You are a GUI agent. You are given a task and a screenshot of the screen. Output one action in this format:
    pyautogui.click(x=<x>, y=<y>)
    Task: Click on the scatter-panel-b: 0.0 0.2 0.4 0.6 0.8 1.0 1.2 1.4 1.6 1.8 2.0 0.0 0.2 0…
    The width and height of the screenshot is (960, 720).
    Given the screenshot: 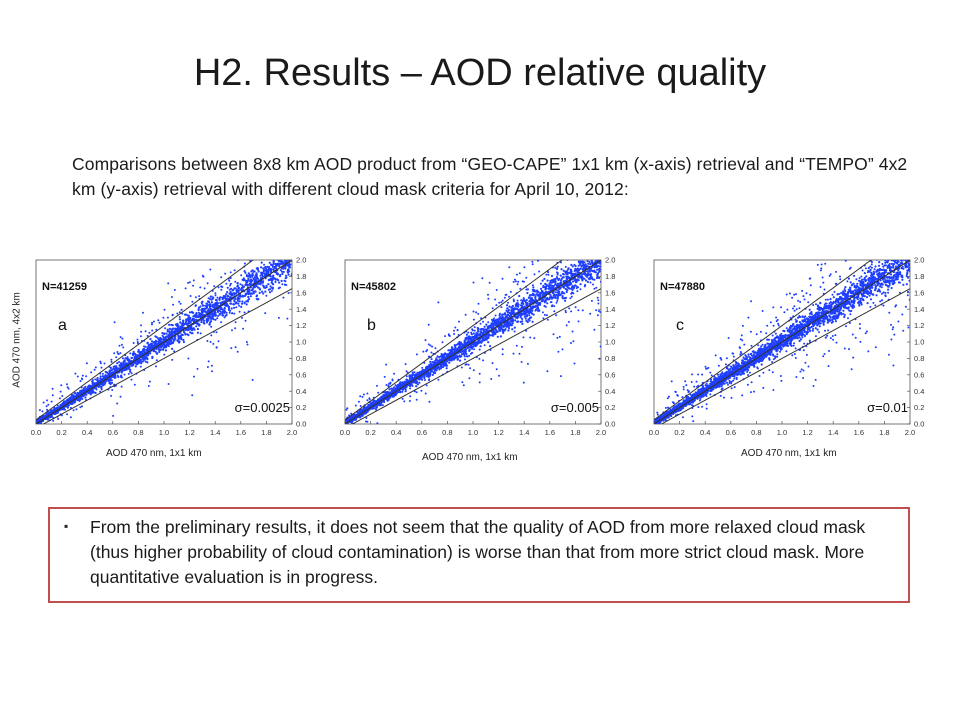 What is the action you would take?
    pyautogui.click(x=488, y=348)
    